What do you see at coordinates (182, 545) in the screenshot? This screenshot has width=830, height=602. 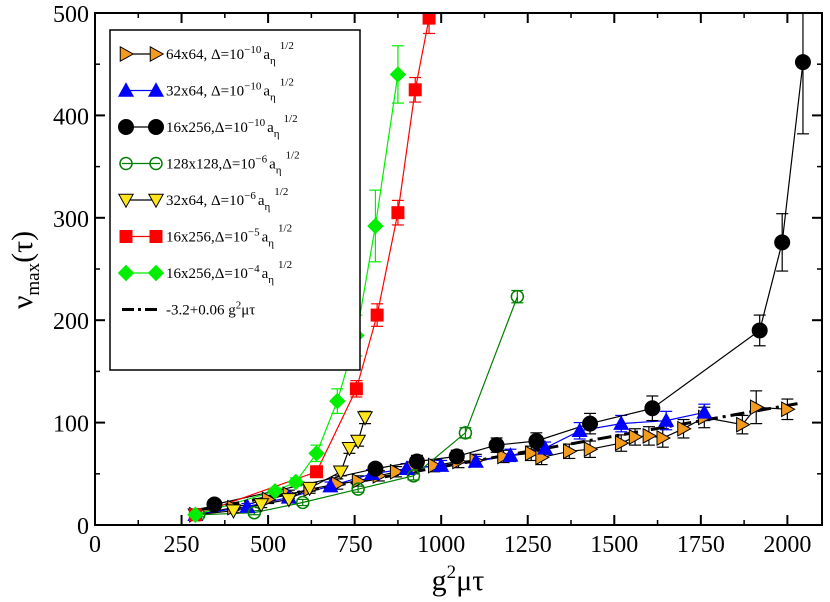 I see `x-tick-label: 250` at bounding box center [182, 545].